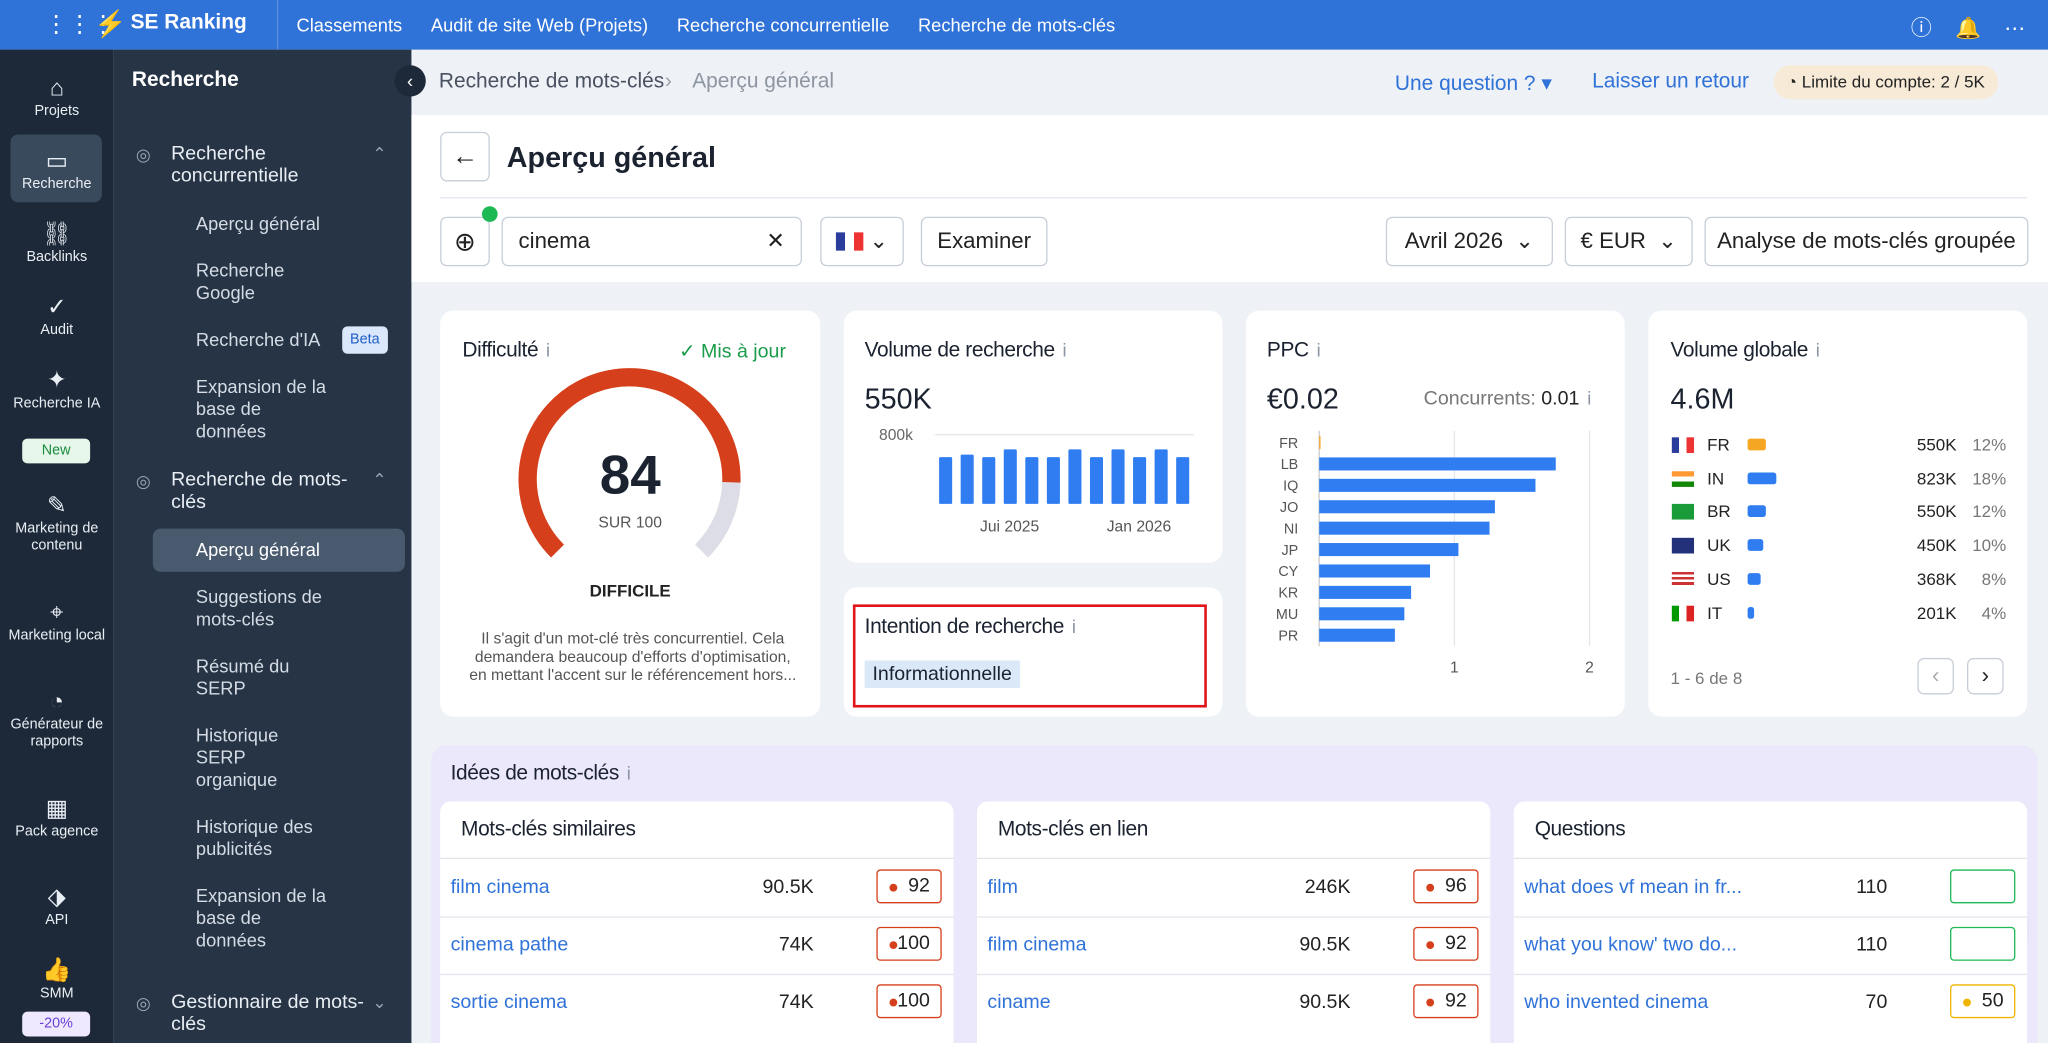 This screenshot has width=2048, height=1043. Describe the element at coordinates (1983, 943) in the screenshot. I see `kd-badge` at that location.